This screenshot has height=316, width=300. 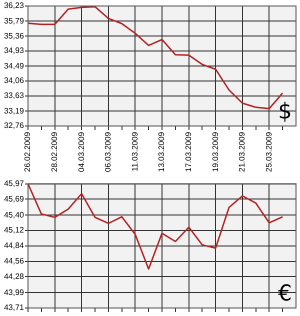 I want to click on y-tick-label: 34,93, so click(x=14, y=51).